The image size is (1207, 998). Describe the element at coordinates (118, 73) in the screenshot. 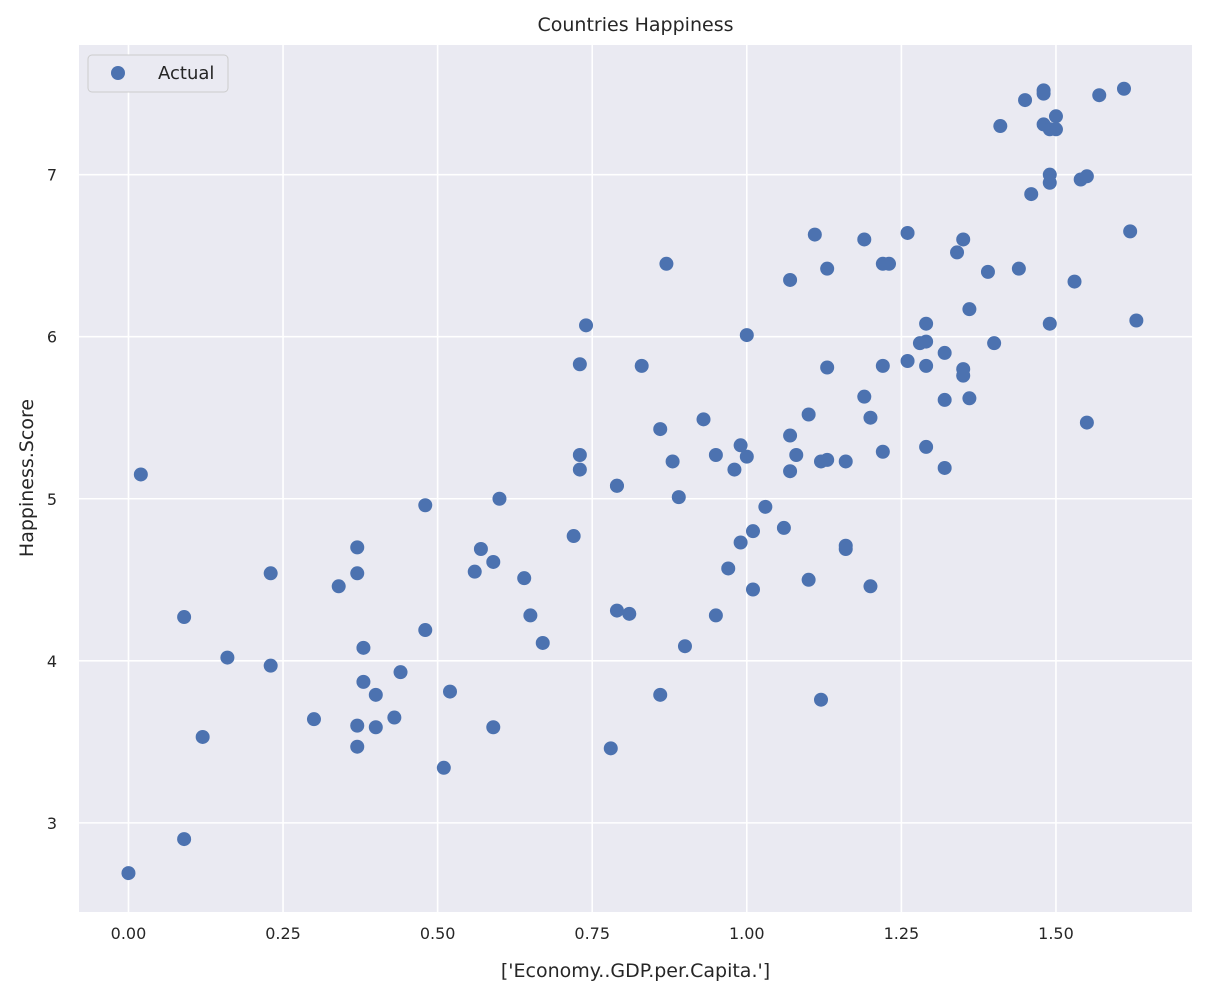

I see `legend-marker` at that location.